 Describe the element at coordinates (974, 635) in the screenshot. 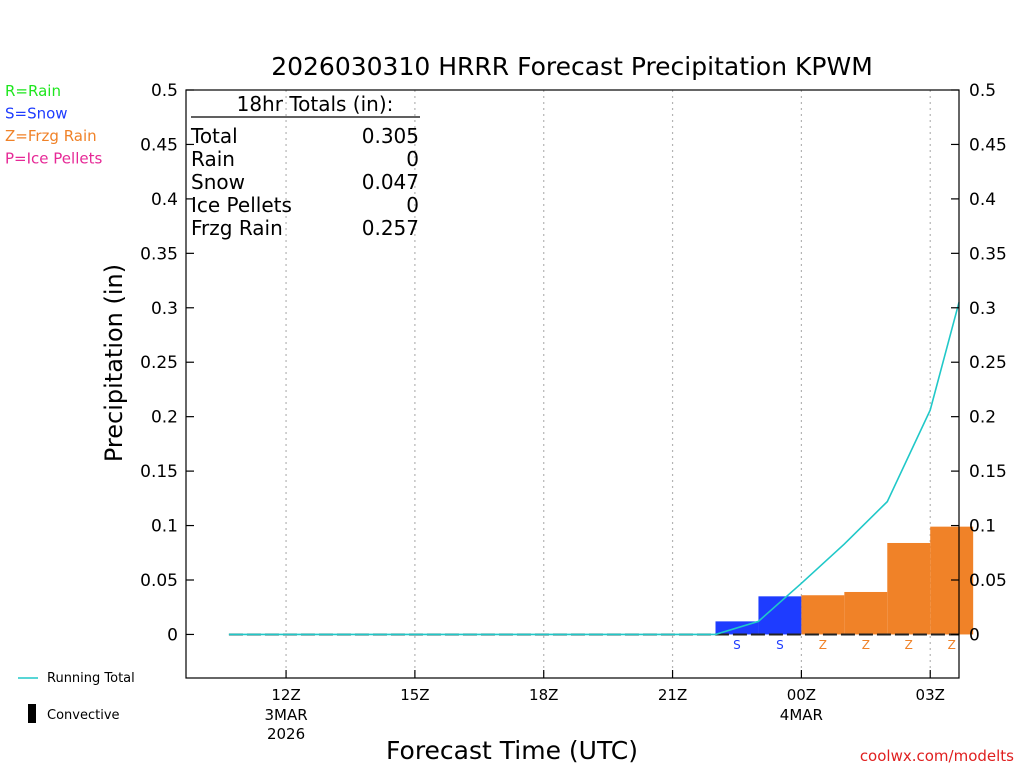

I see `y-tick-label-right: 0` at that location.